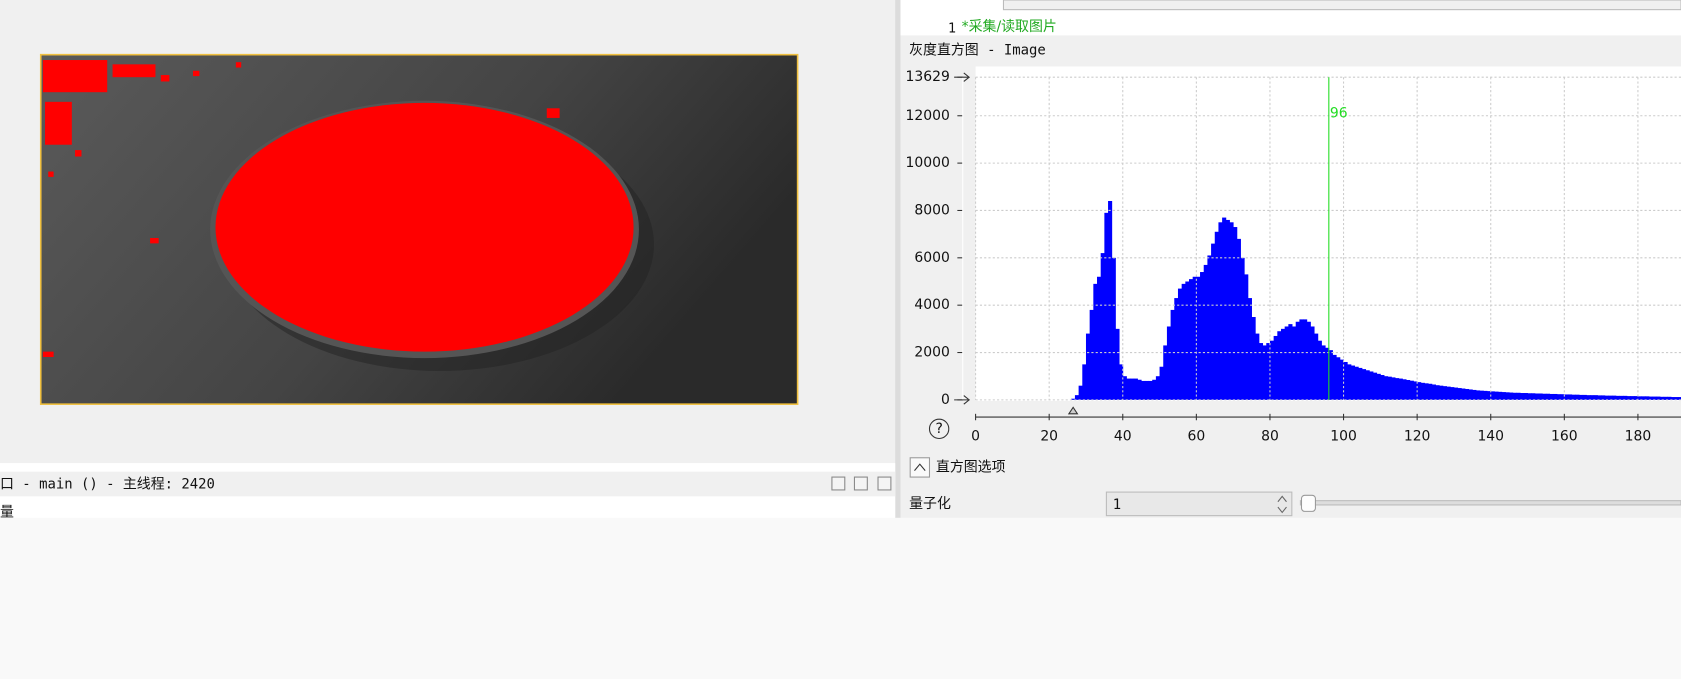 The width and height of the screenshot is (1681, 679). Describe the element at coordinates (975, 436) in the screenshot. I see `x-tick-label: 0` at that location.